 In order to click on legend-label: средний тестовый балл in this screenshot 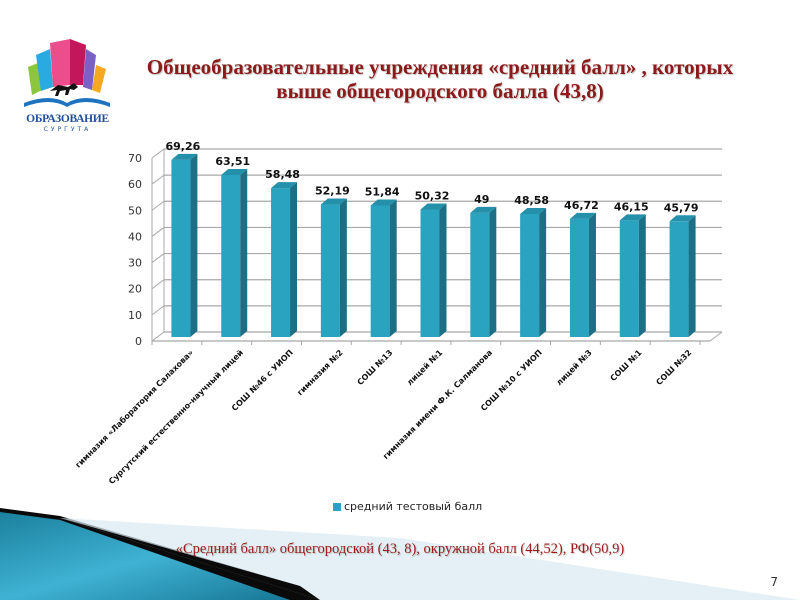, I will do `click(413, 506)`.